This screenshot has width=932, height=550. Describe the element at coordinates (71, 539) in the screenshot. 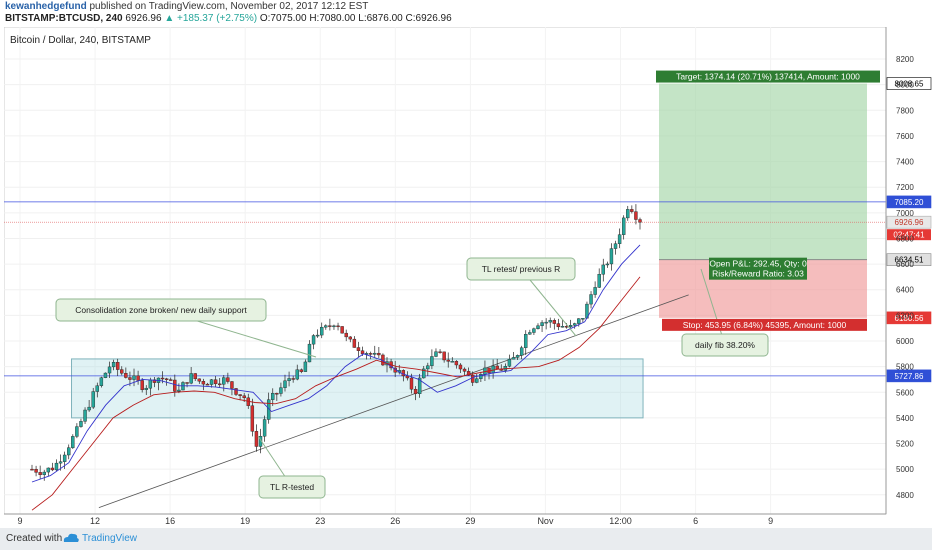

I see `tradingview-logo-icon` at that location.